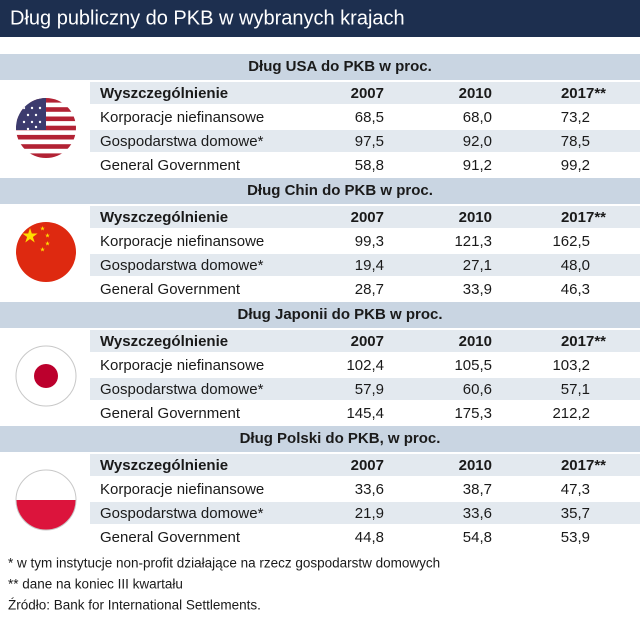 The image size is (640, 623). I want to click on table-cell: 54,8, so click(477, 537).